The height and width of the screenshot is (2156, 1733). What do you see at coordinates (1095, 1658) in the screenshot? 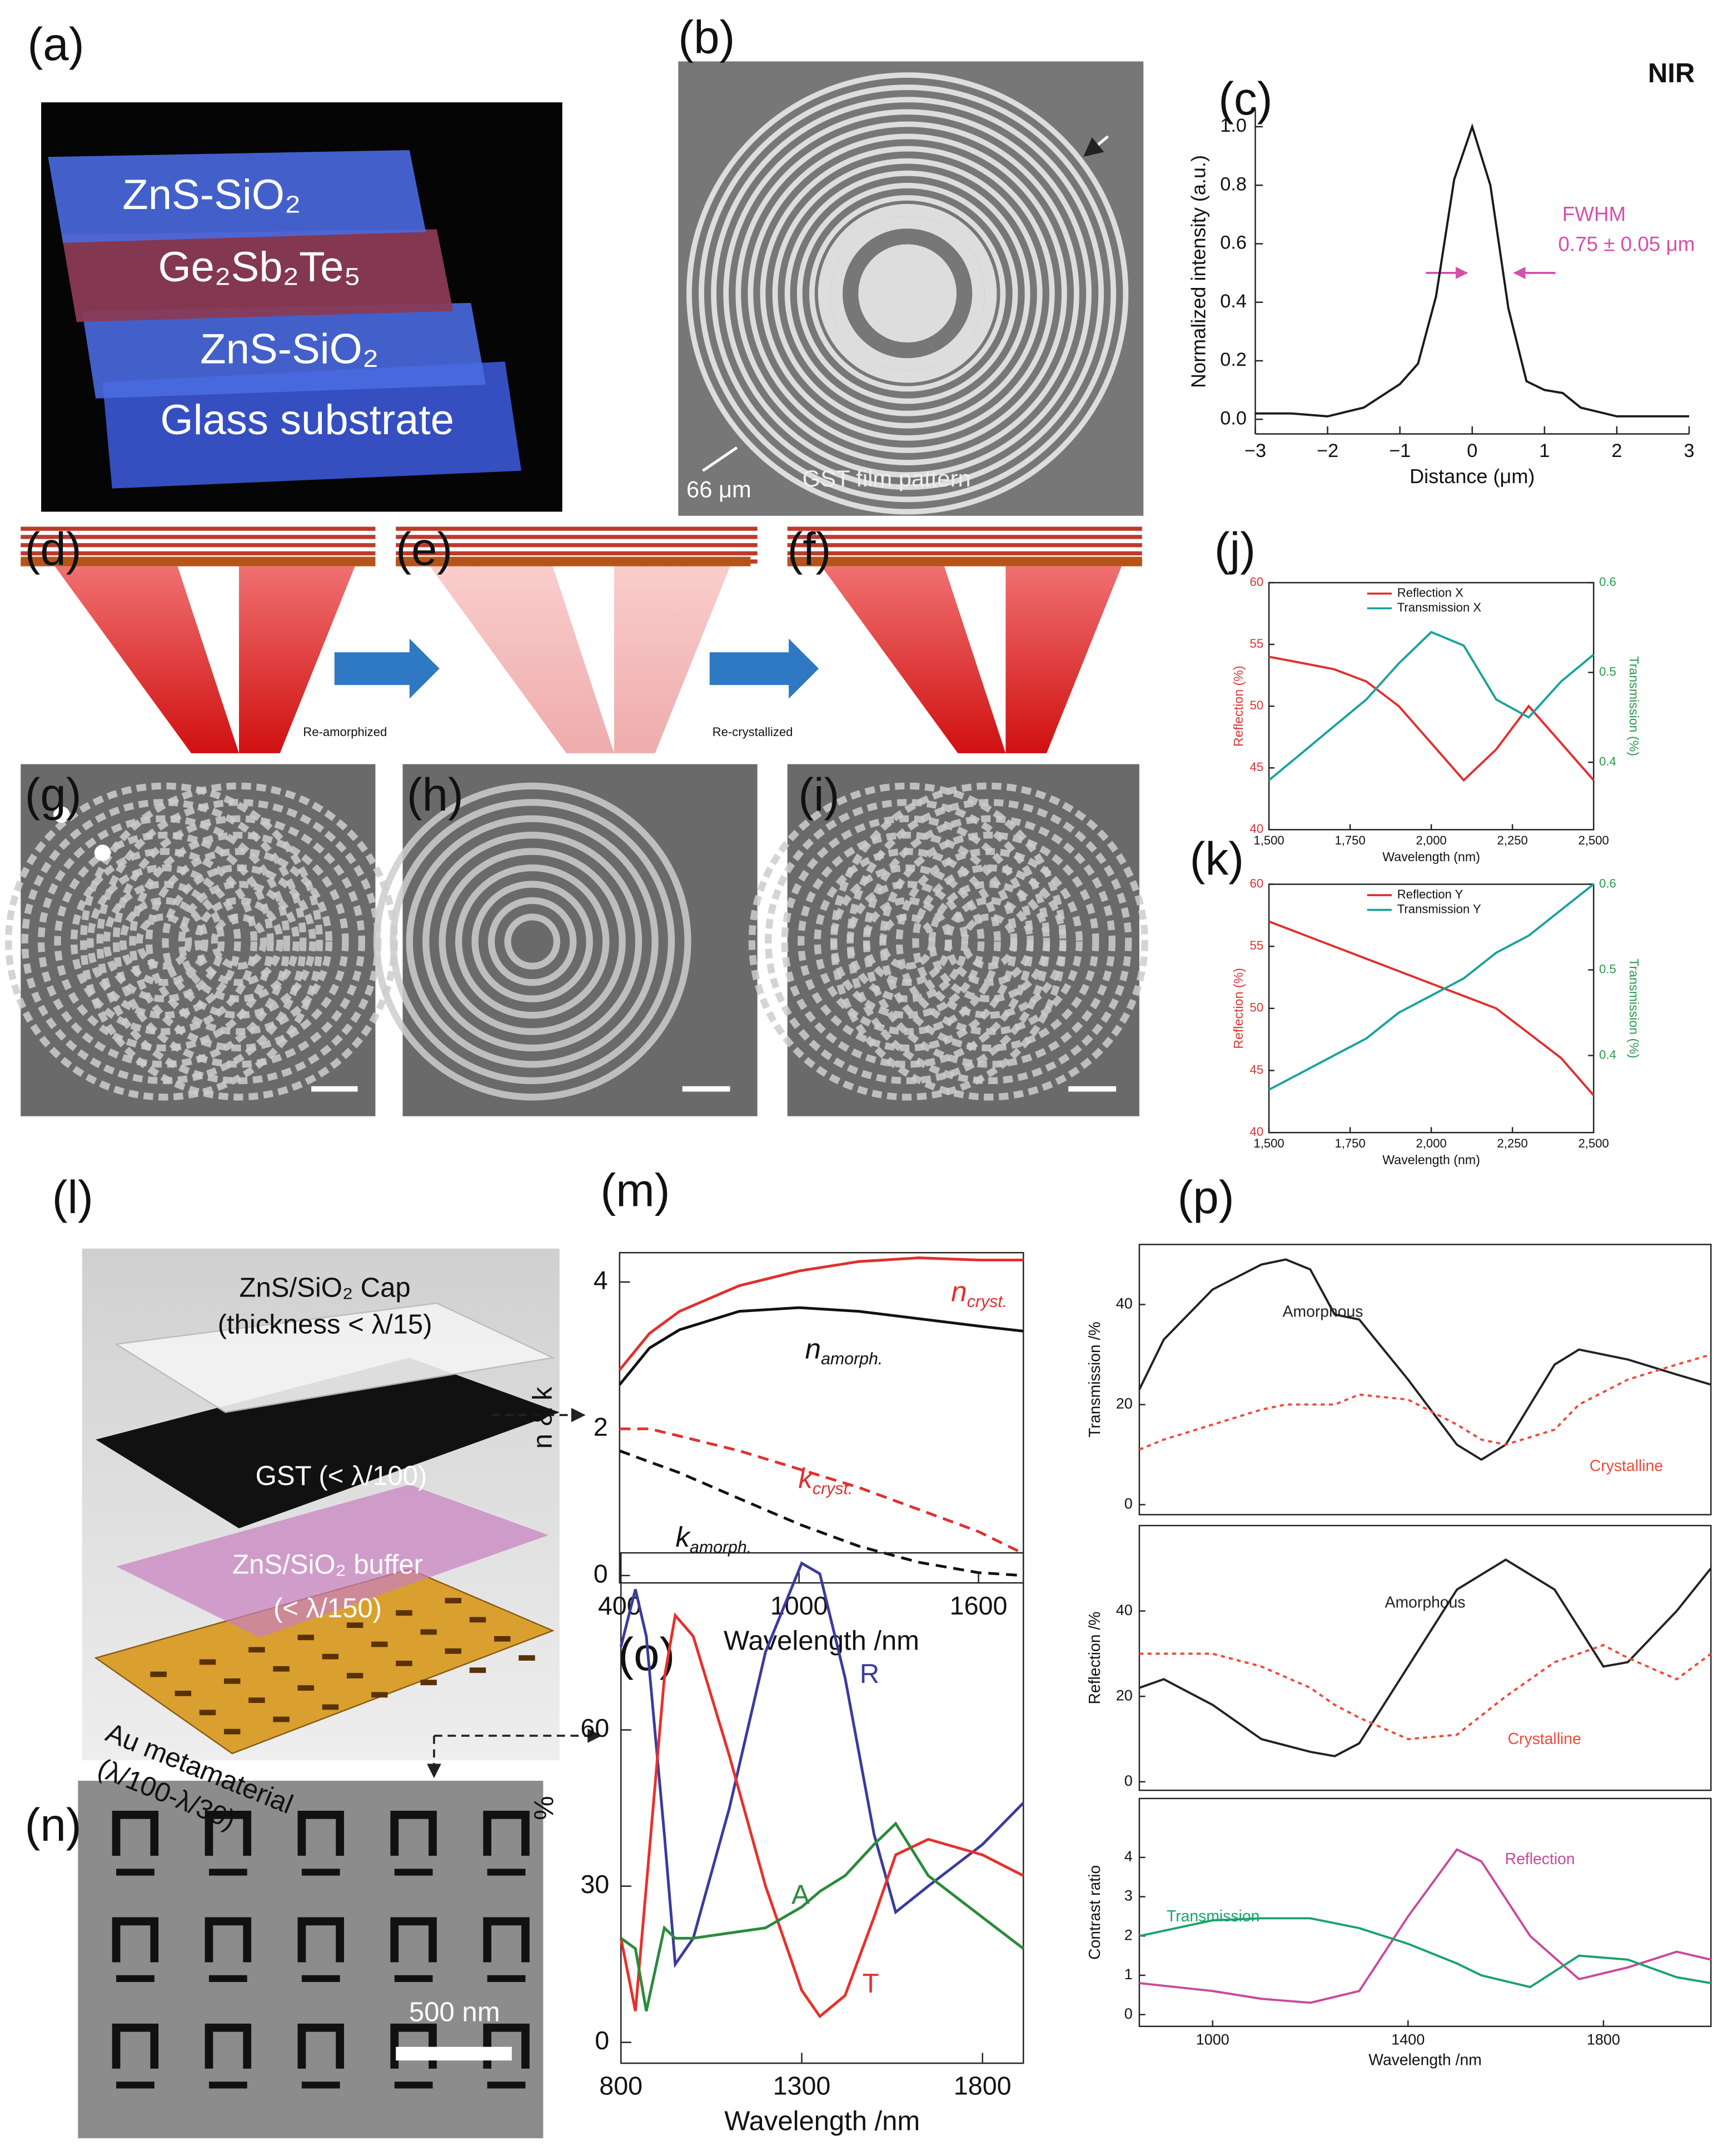
I see `y-axis-label: Reflection /%` at bounding box center [1095, 1658].